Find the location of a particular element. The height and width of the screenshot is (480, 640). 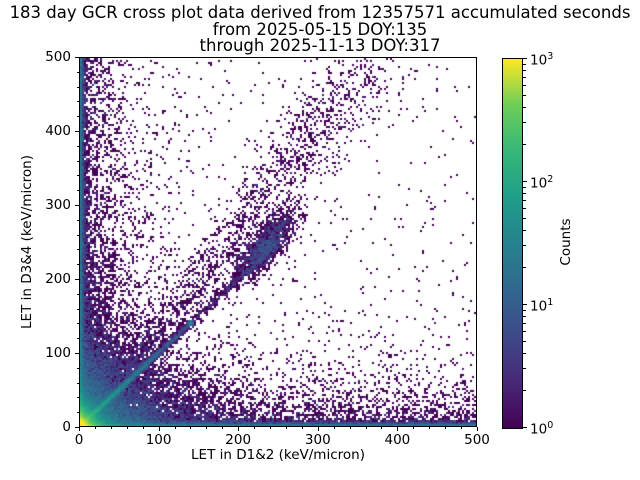

x-tick-label: 300 is located at coordinates (317, 440).